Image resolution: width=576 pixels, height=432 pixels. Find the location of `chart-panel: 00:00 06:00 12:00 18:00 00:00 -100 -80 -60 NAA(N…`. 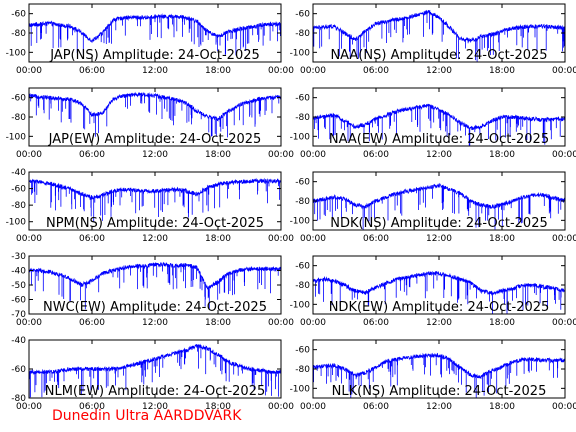

chart-panel: 00:00 06:00 12:00 18:00 00:00 -100 -80 -60 NAA(N… is located at coordinates (433, 39).